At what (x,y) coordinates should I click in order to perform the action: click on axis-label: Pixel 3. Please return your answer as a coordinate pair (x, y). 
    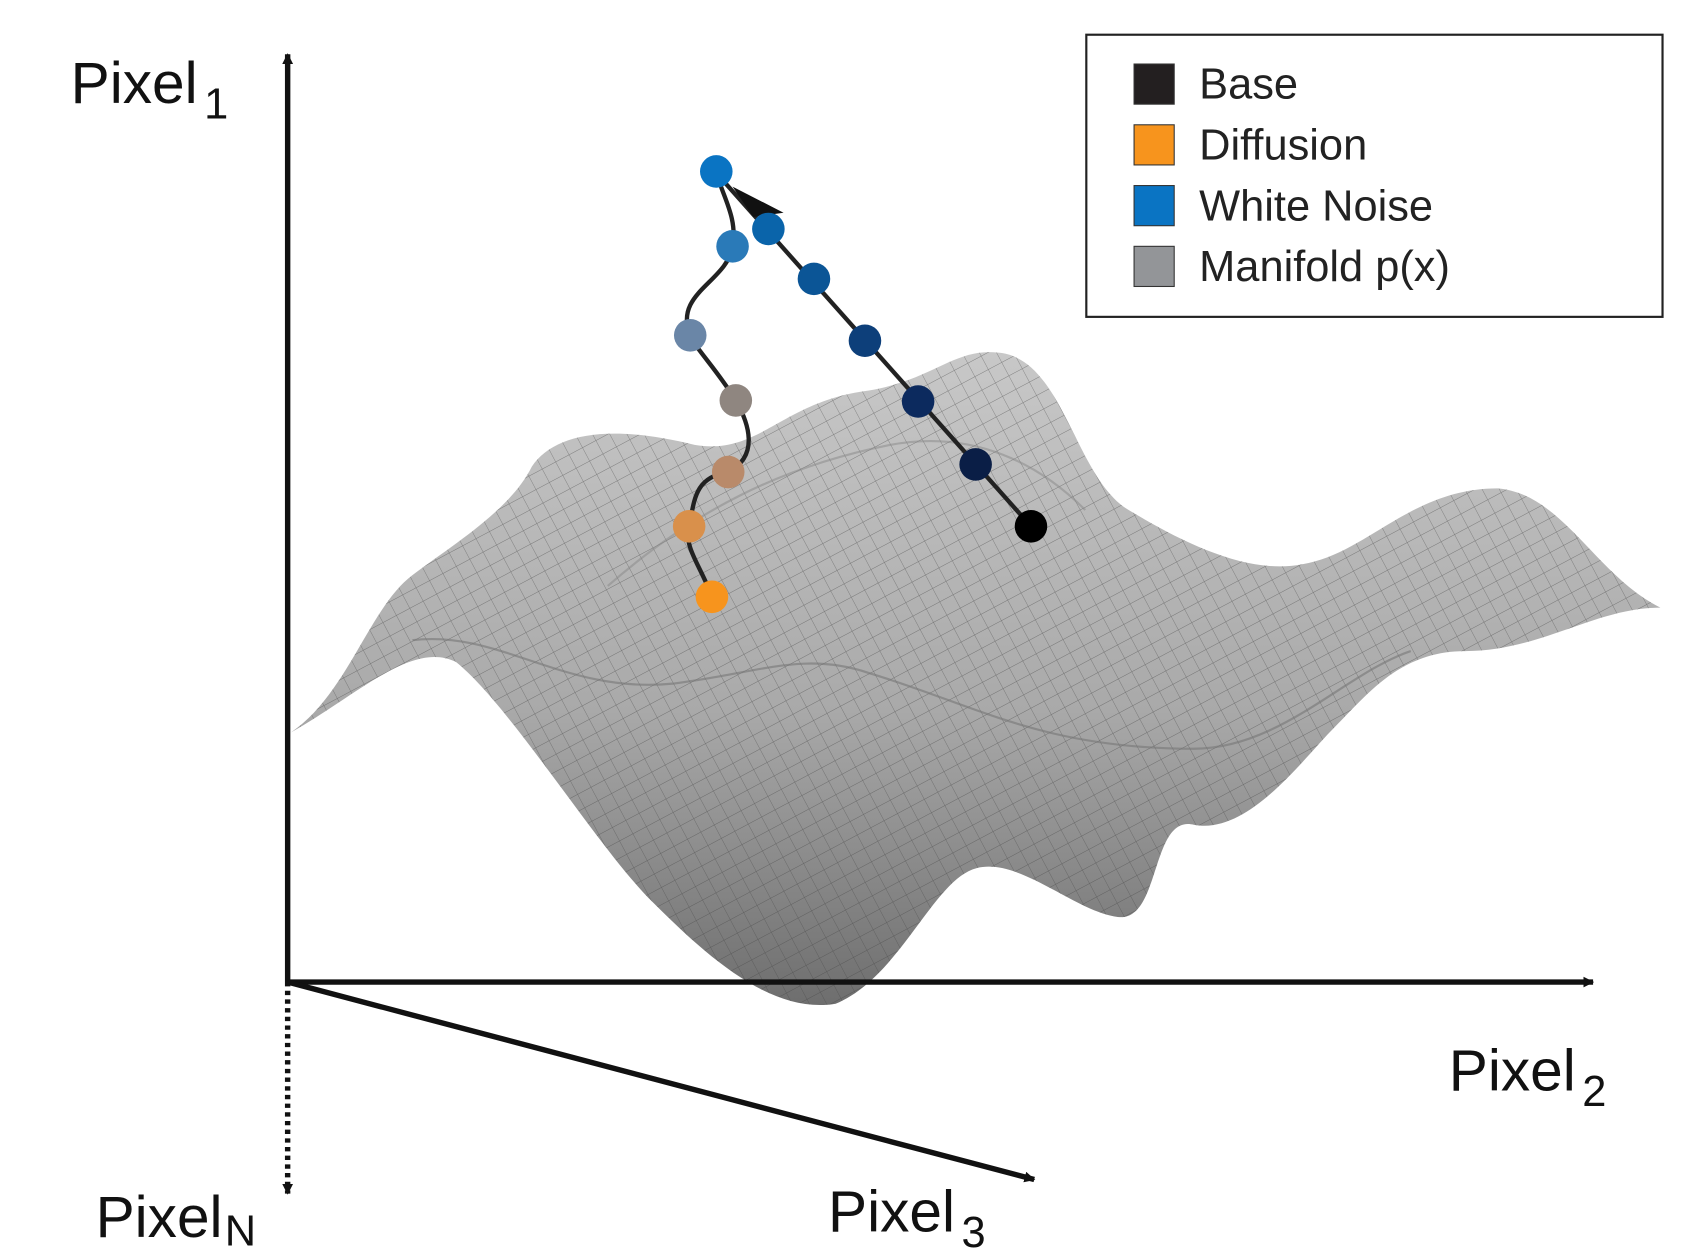
    Looking at the image, I should click on (907, 1214).